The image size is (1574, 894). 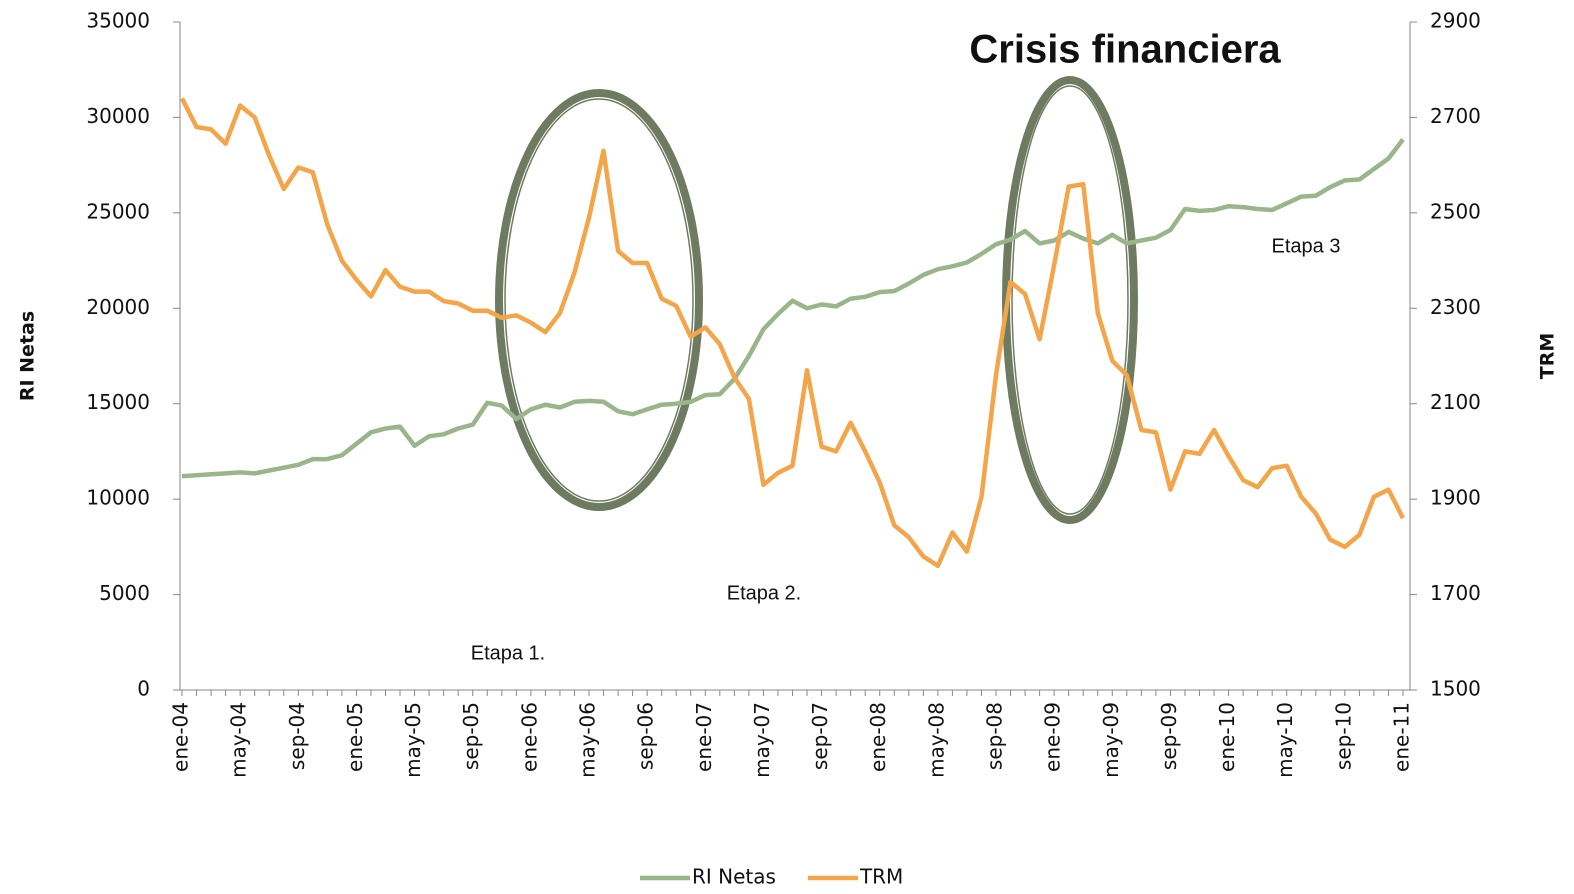 I want to click on x-tick-label: ene-09, so click(x=1053, y=737).